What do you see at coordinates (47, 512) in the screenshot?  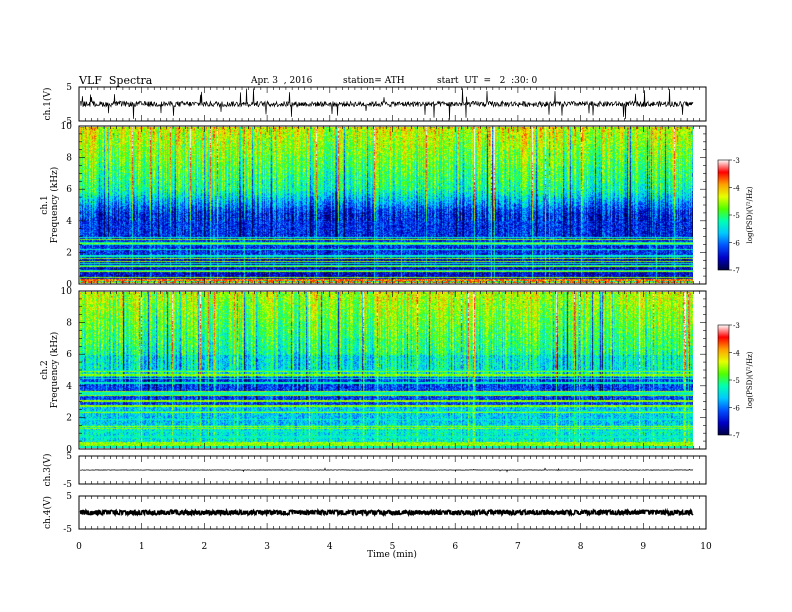 I see `y-axis-label: ch.4(V)` at bounding box center [47, 512].